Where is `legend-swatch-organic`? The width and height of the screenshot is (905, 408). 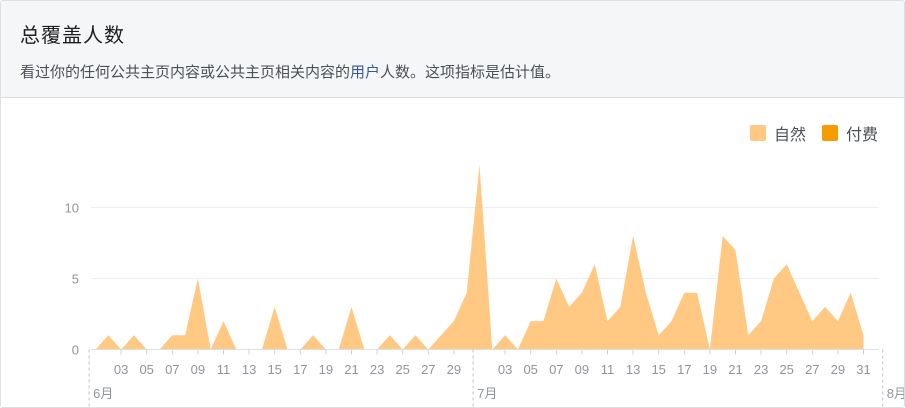
legend-swatch-organic is located at coordinates (757, 133).